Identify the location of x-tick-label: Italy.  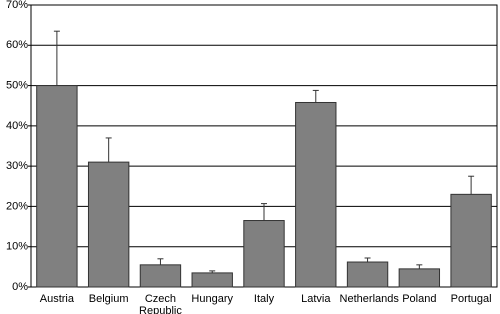
(264, 299).